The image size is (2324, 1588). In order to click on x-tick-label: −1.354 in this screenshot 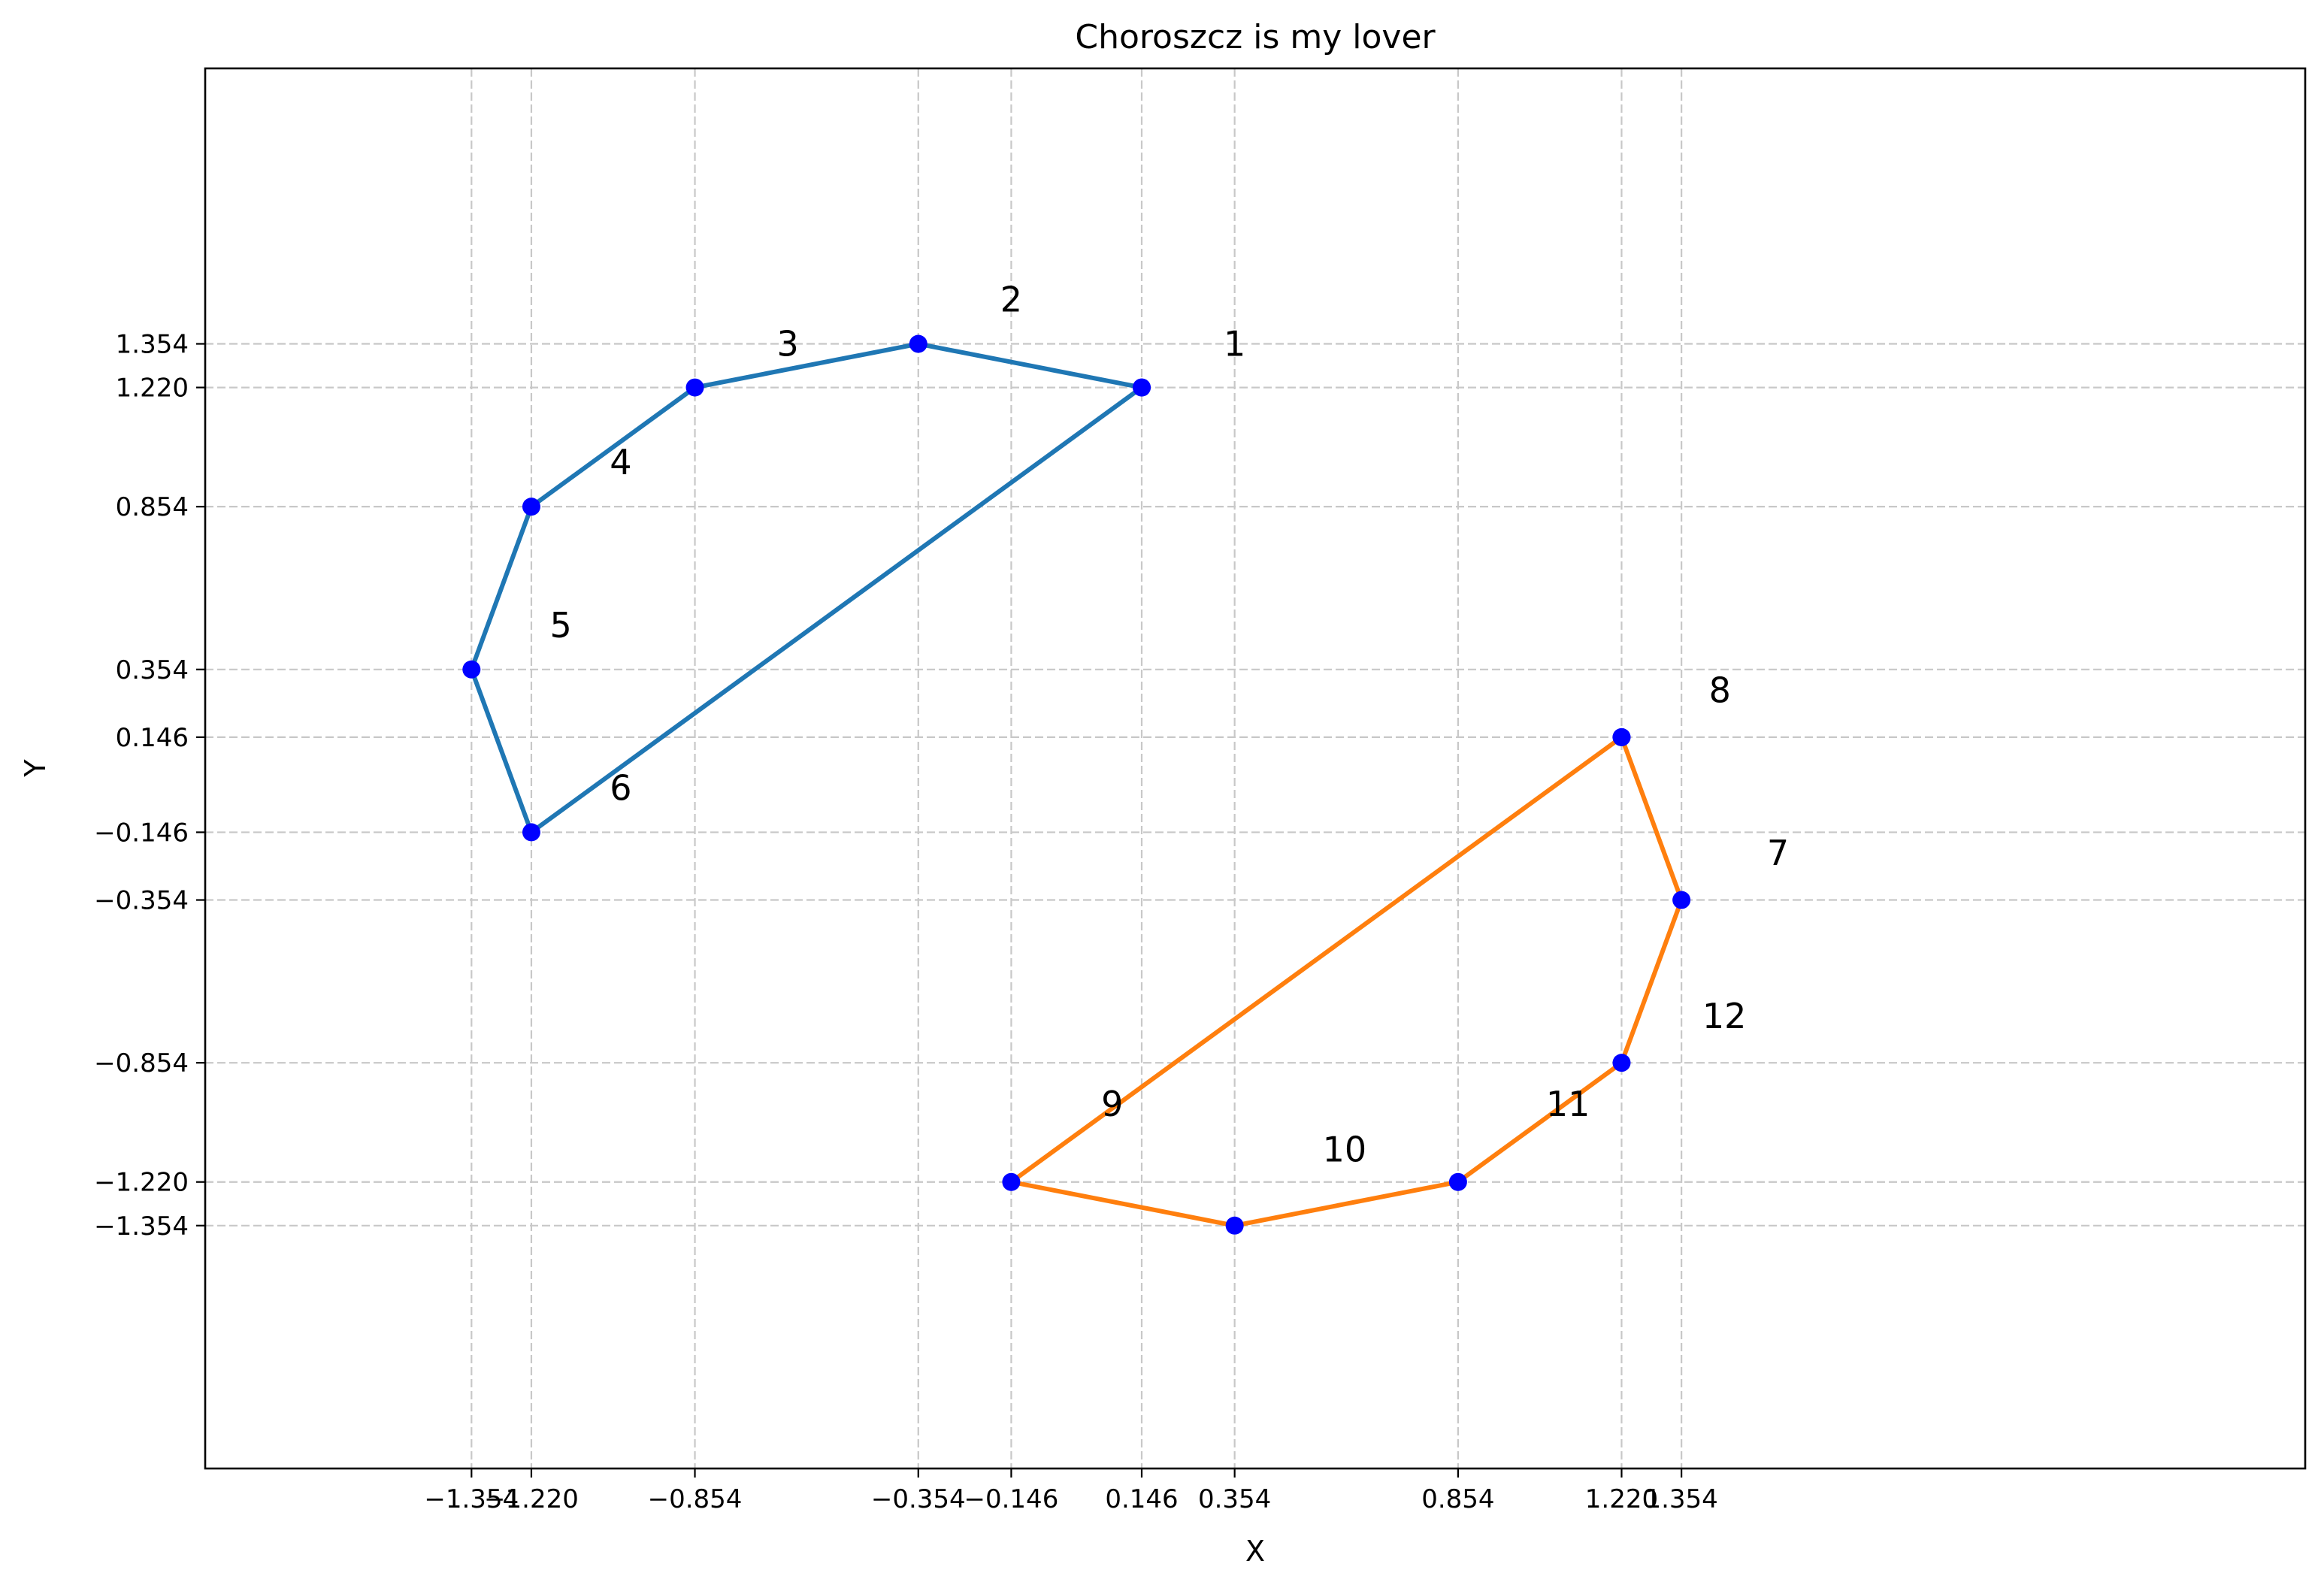, I will do `click(472, 1499)`.